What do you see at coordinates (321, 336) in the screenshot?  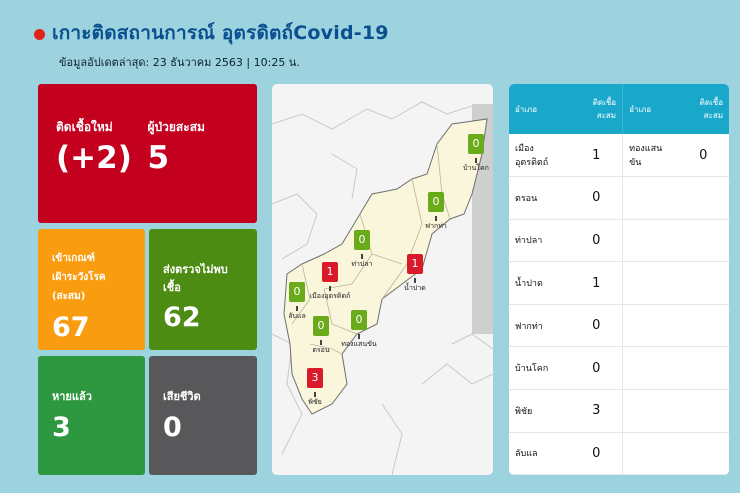 I see `map-marker-tron: 0 ตรอน` at bounding box center [321, 336].